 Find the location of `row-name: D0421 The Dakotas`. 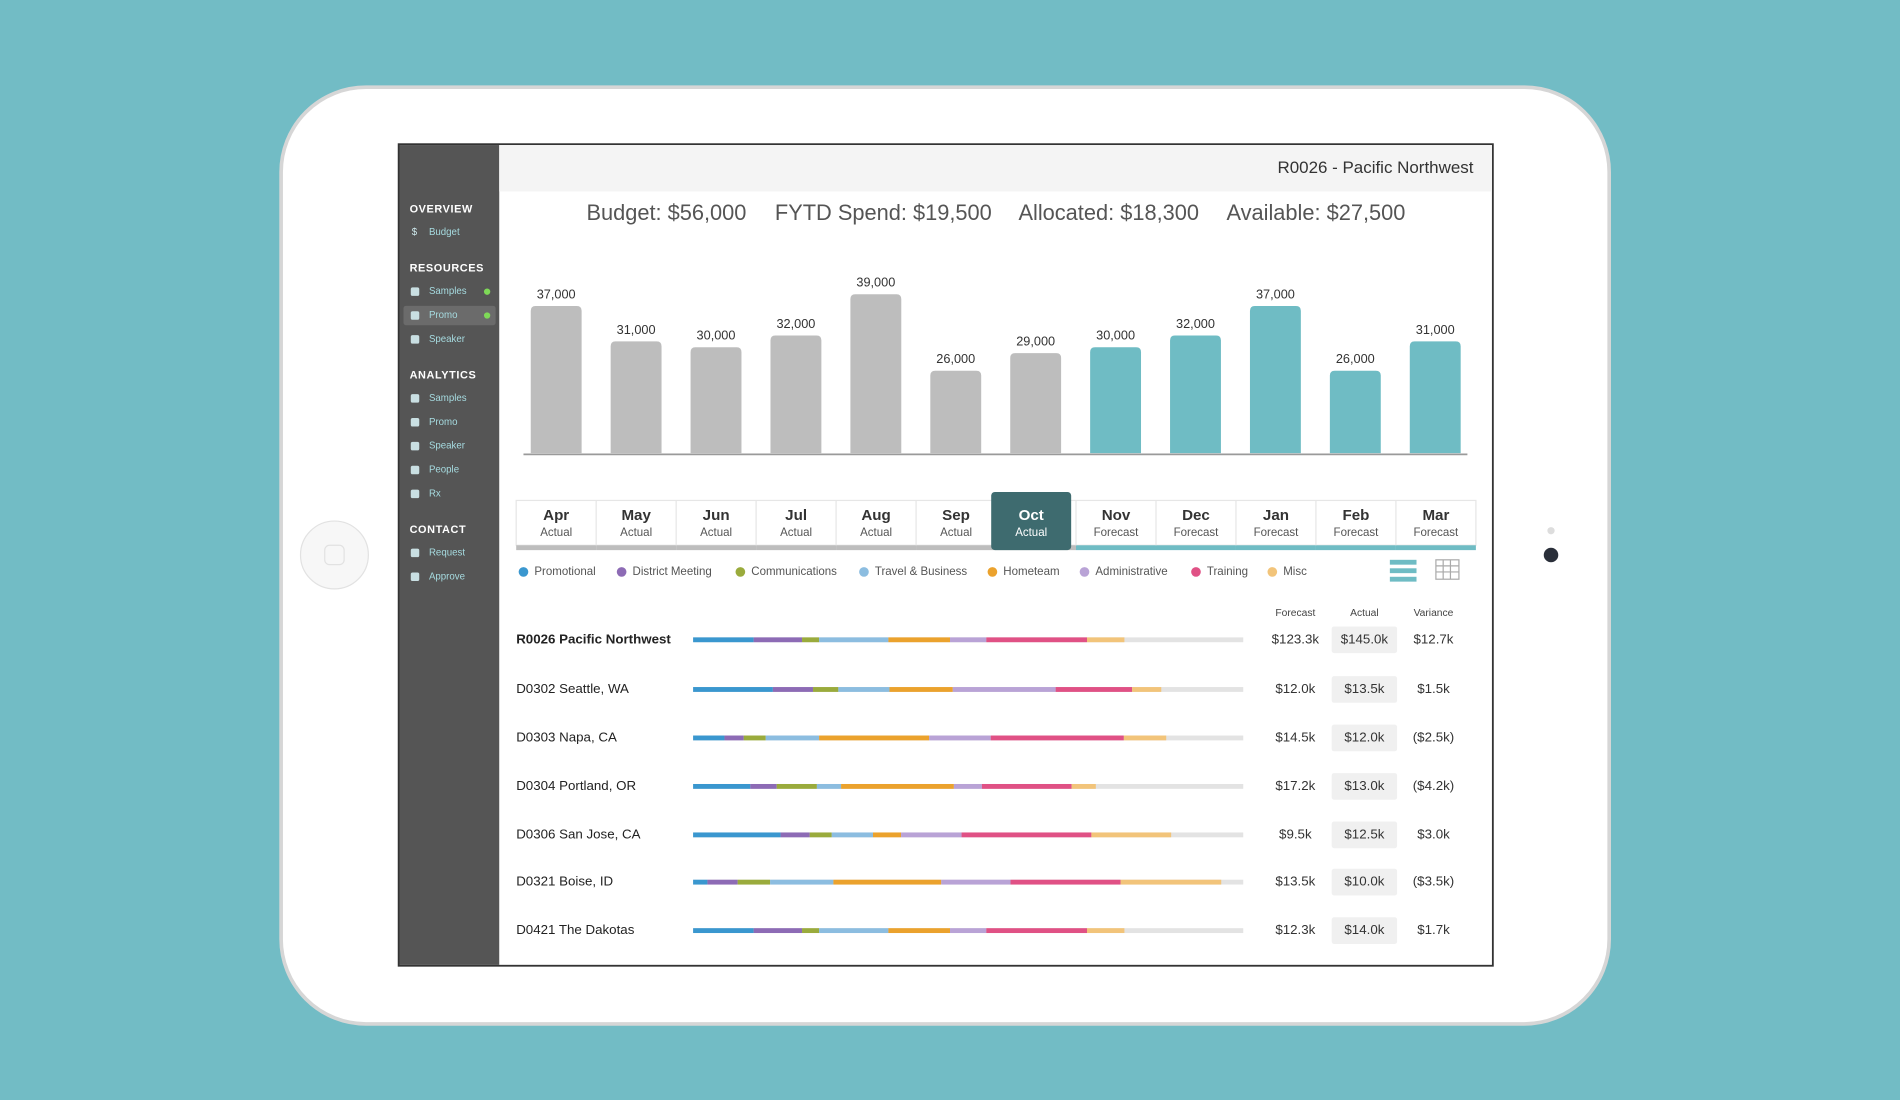

row-name: D0421 The Dakotas is located at coordinates (575, 929).